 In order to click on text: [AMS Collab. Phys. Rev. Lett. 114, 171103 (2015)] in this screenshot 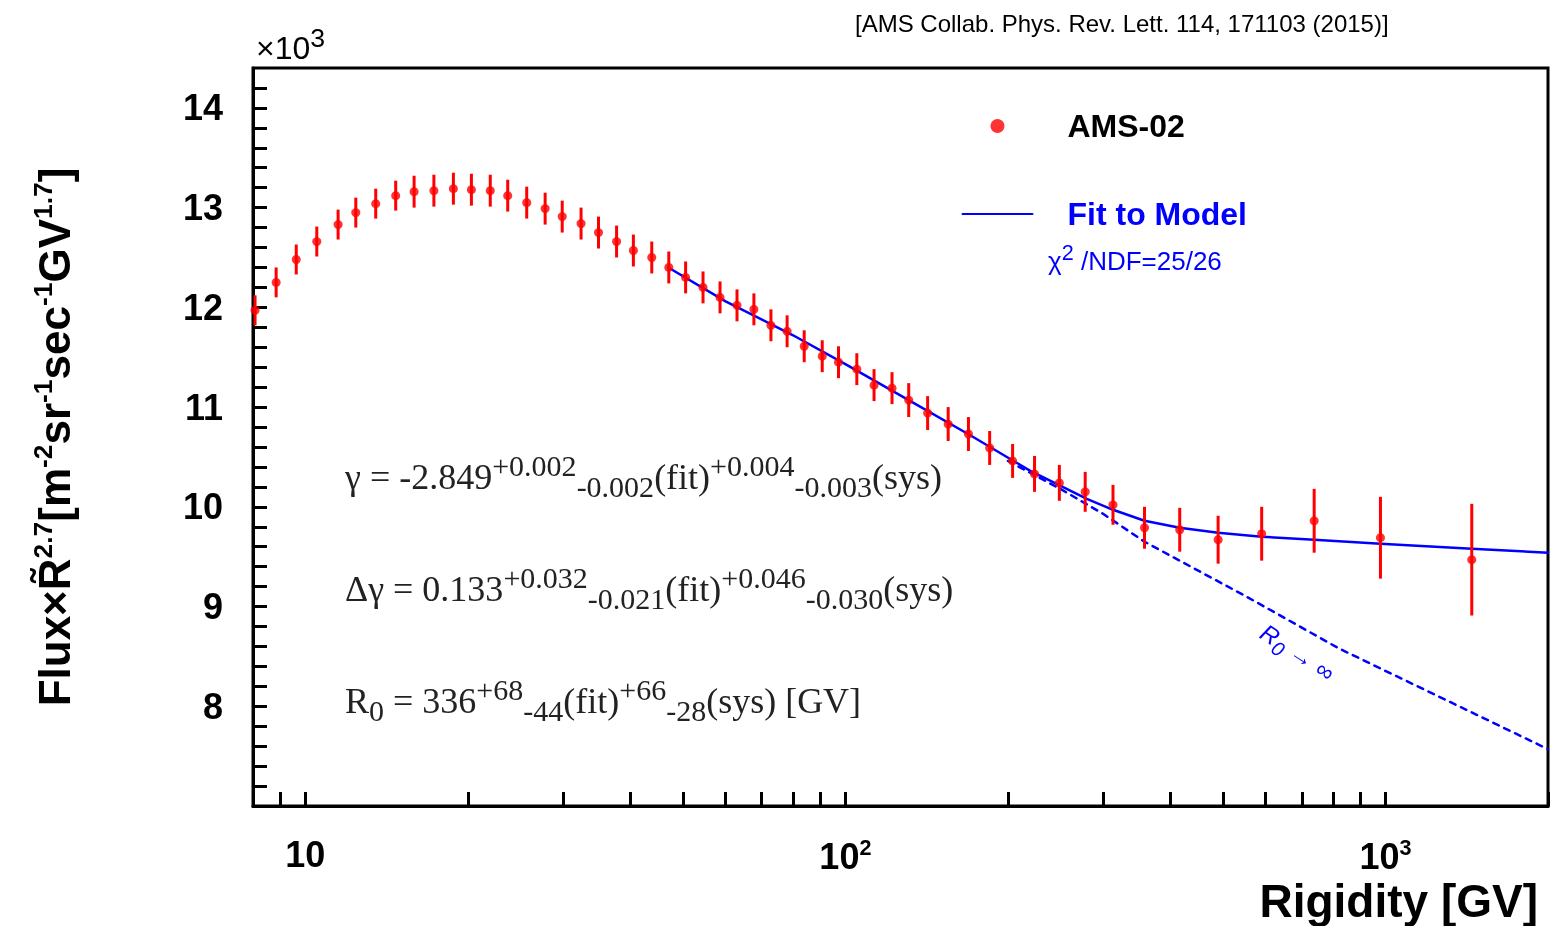, I will do `click(1122, 24)`.